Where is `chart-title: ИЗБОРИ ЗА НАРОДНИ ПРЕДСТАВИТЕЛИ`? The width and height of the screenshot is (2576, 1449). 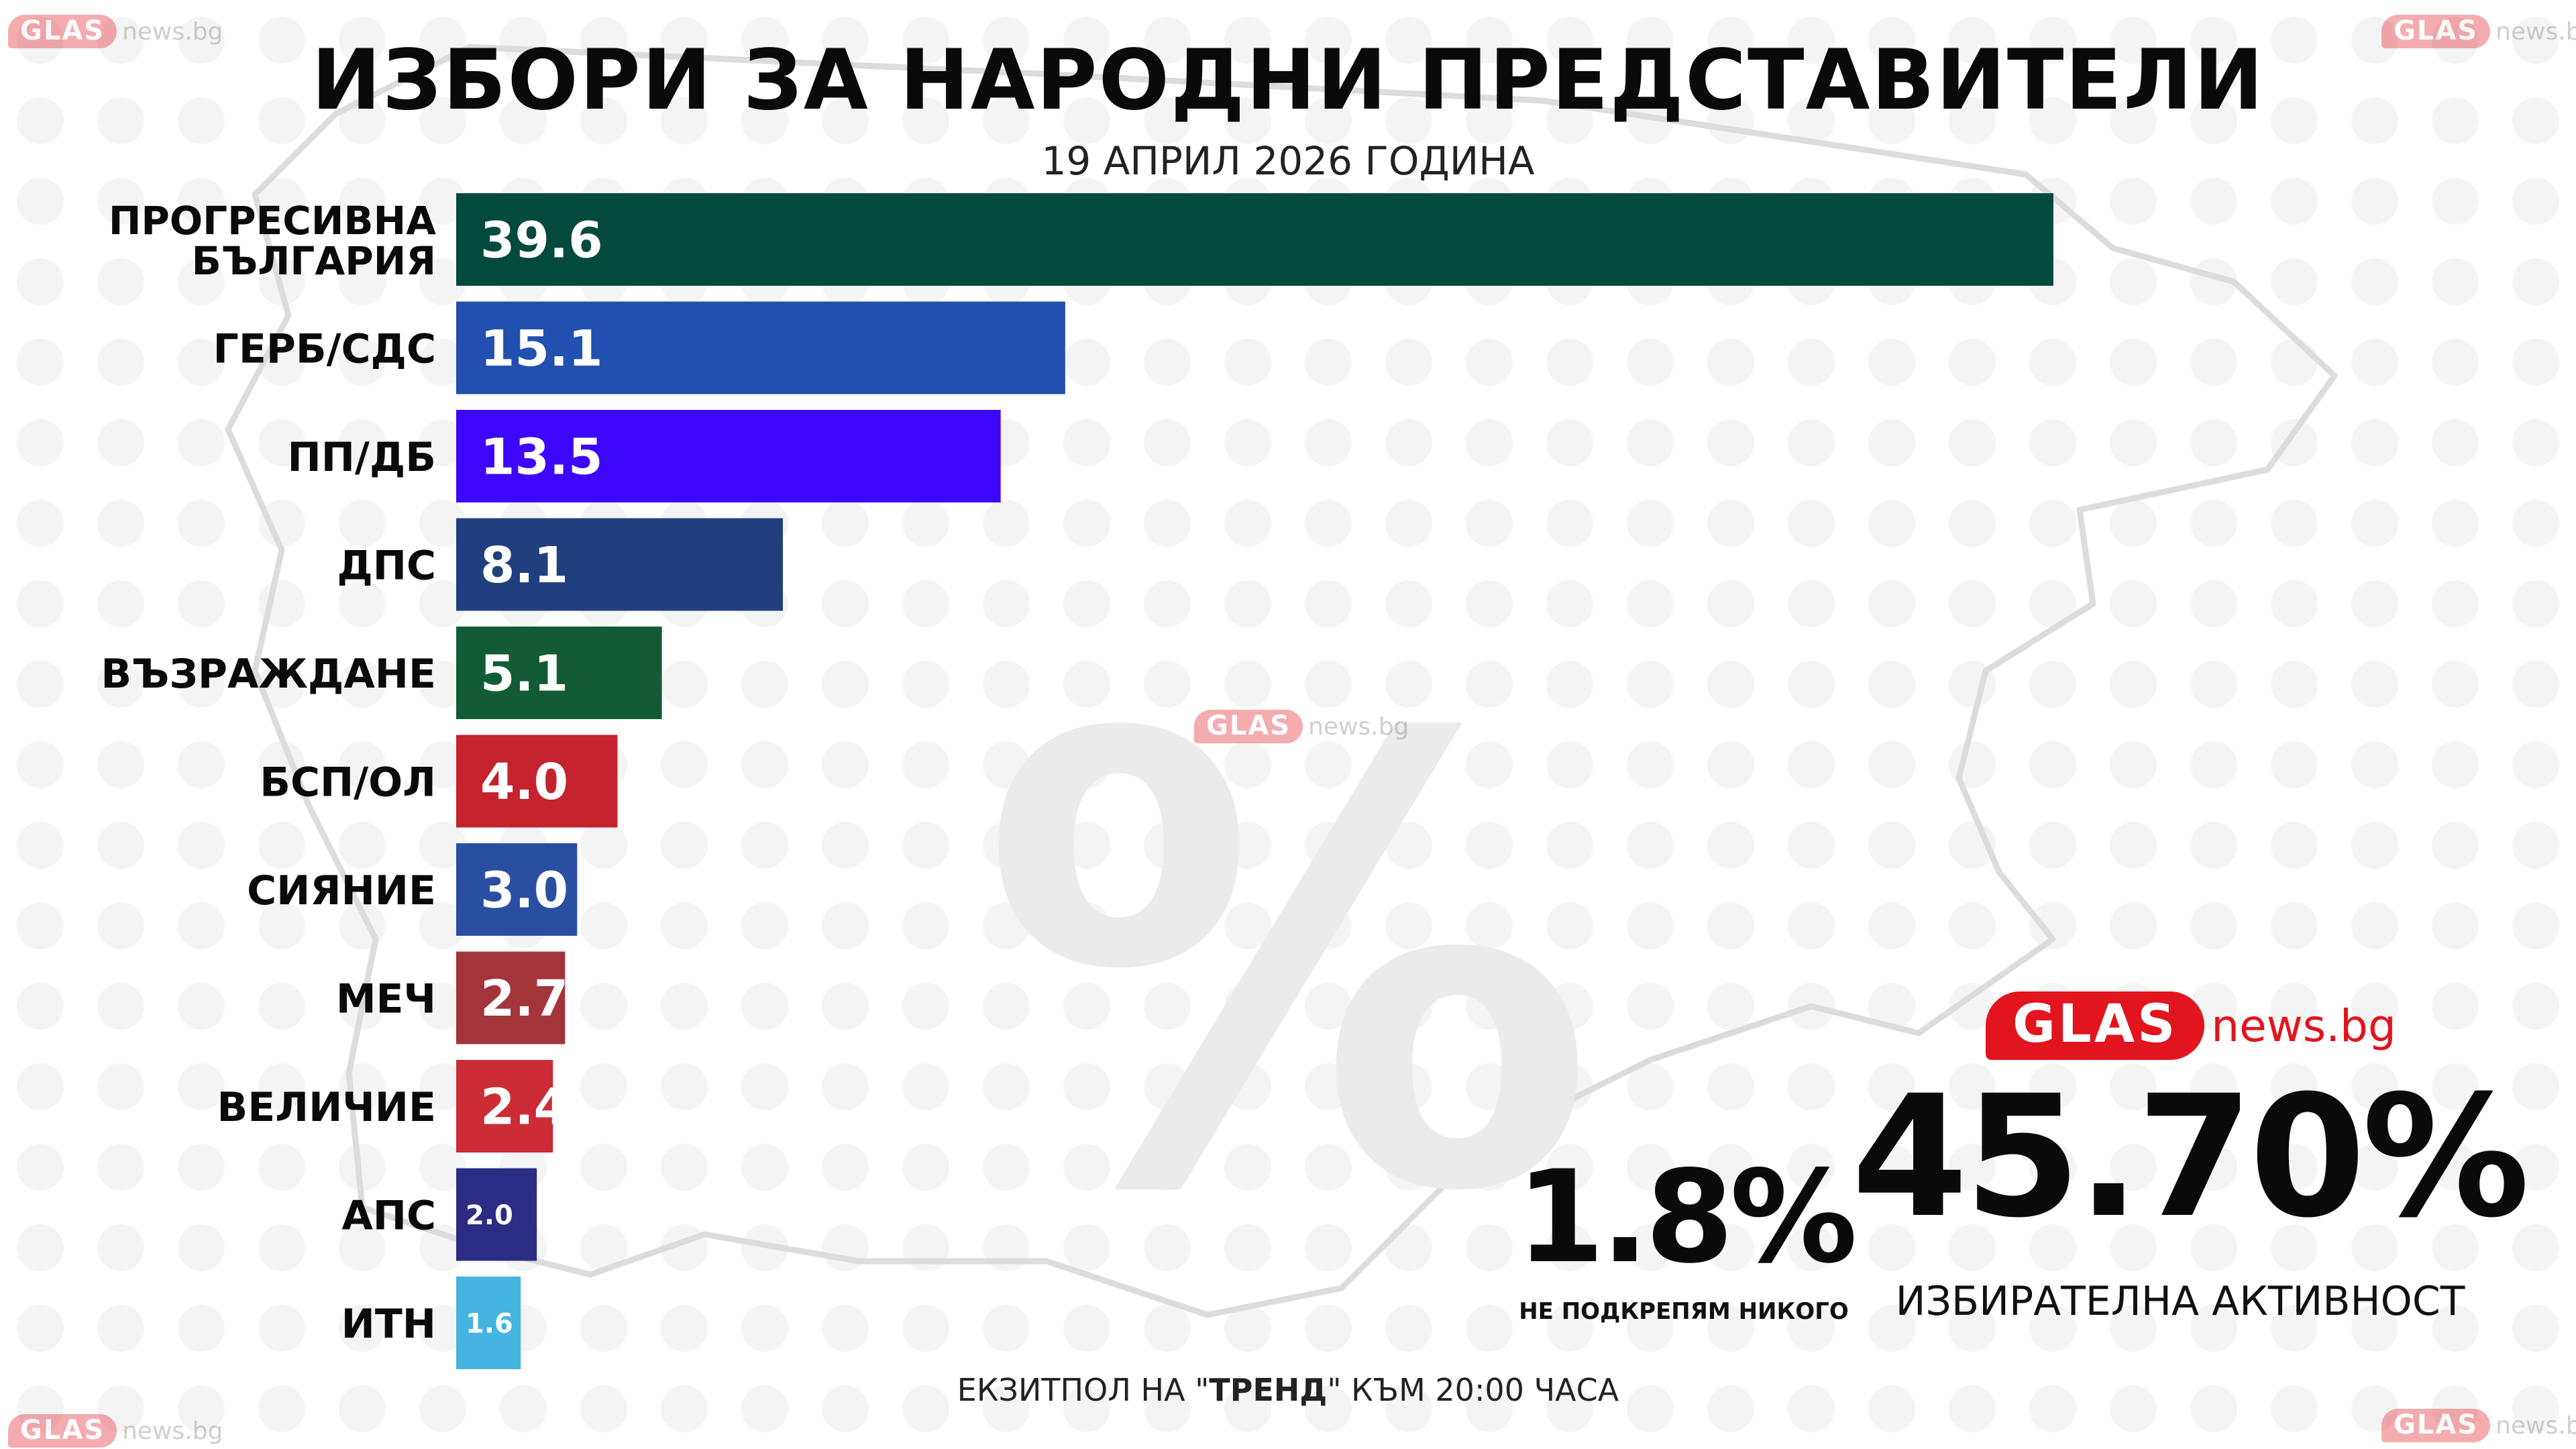
chart-title: ИЗБОРИ ЗА НАРОДНИ ПРЕДСТАВИТЕЛИ is located at coordinates (1288, 80).